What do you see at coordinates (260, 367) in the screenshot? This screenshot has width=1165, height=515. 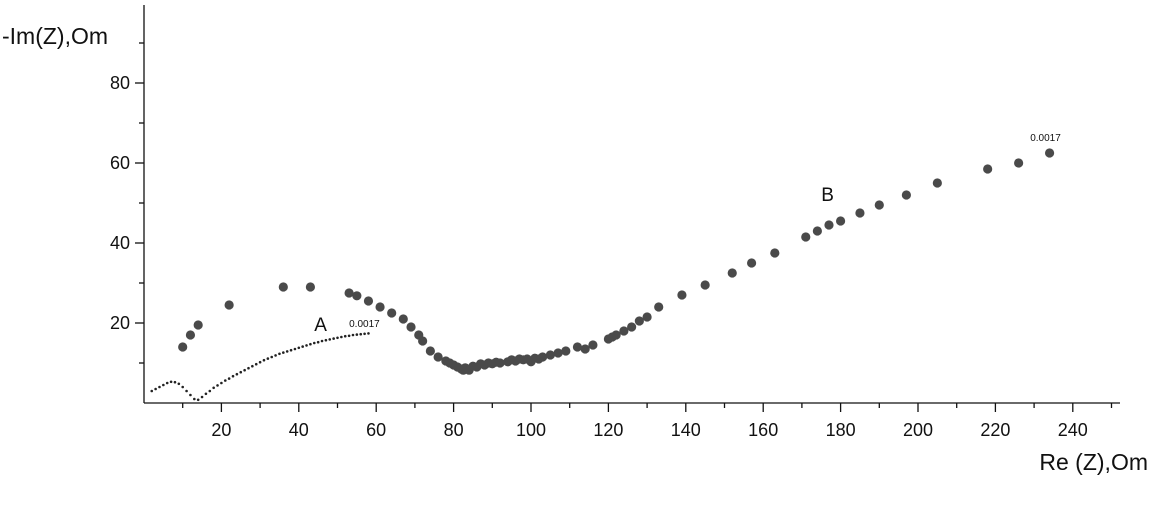 I see `series-a-points` at bounding box center [260, 367].